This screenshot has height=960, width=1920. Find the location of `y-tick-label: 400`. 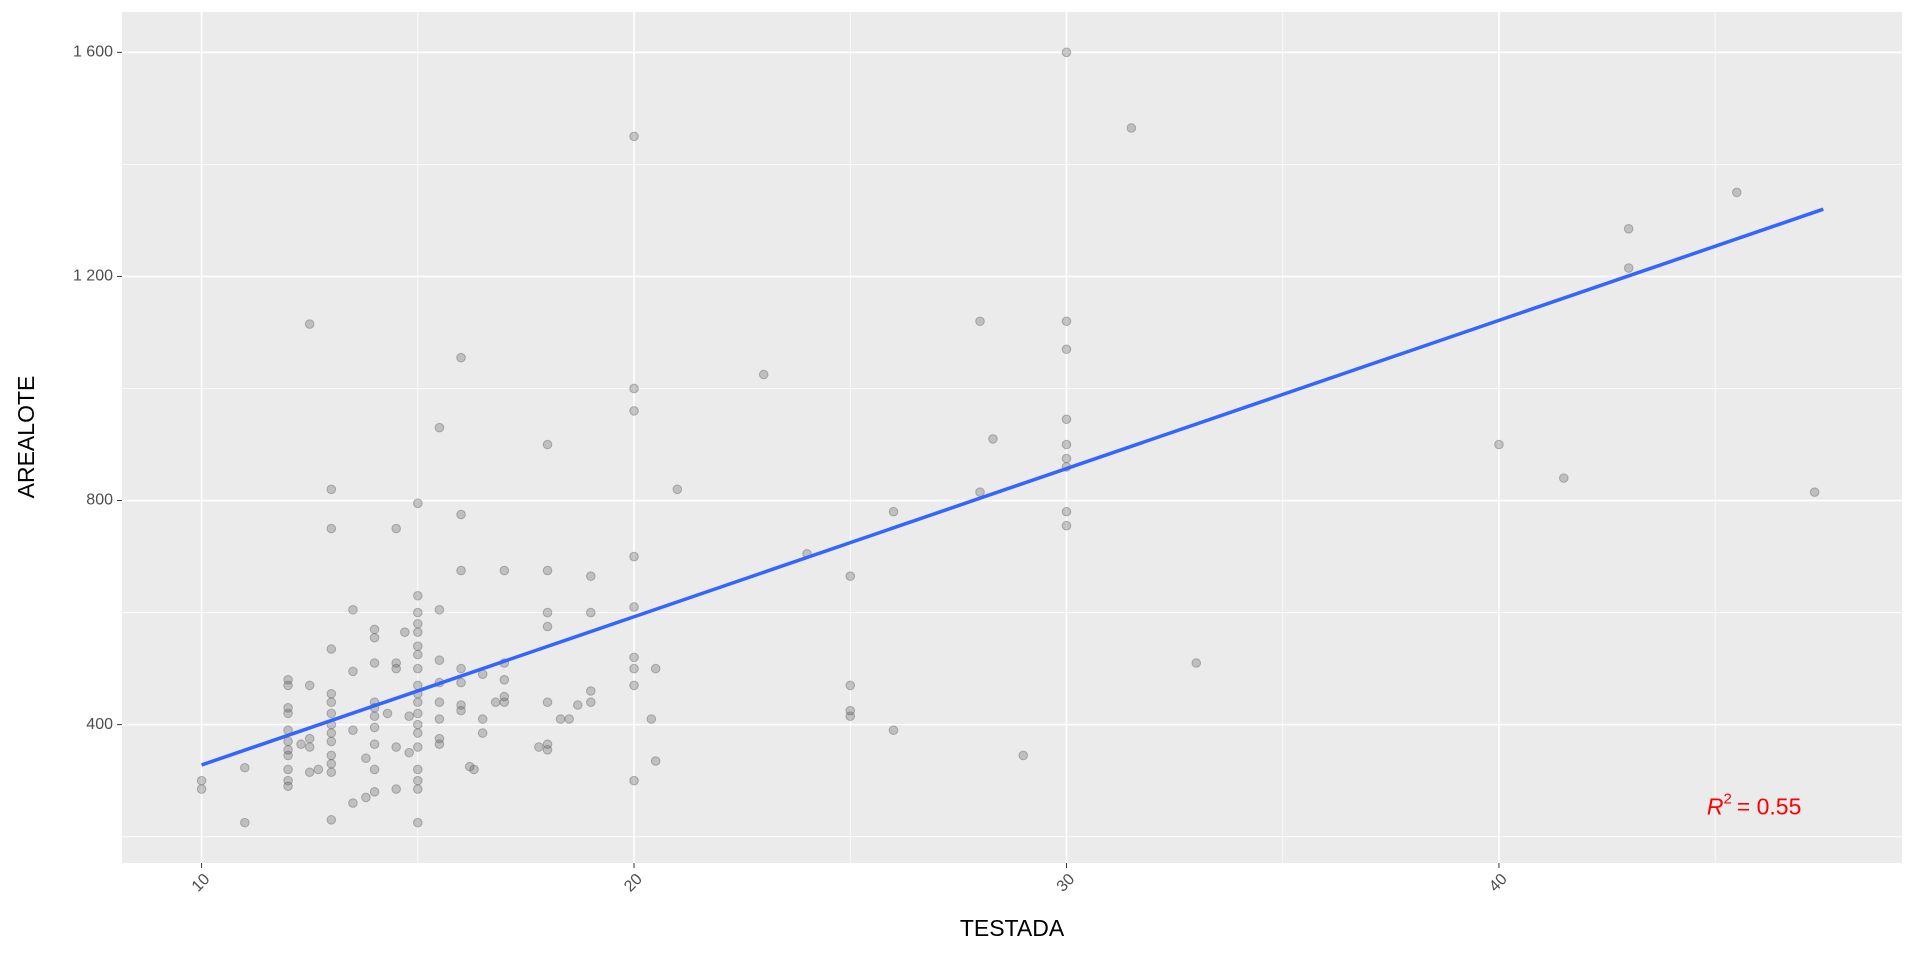

y-tick-label: 400 is located at coordinates (99, 724).